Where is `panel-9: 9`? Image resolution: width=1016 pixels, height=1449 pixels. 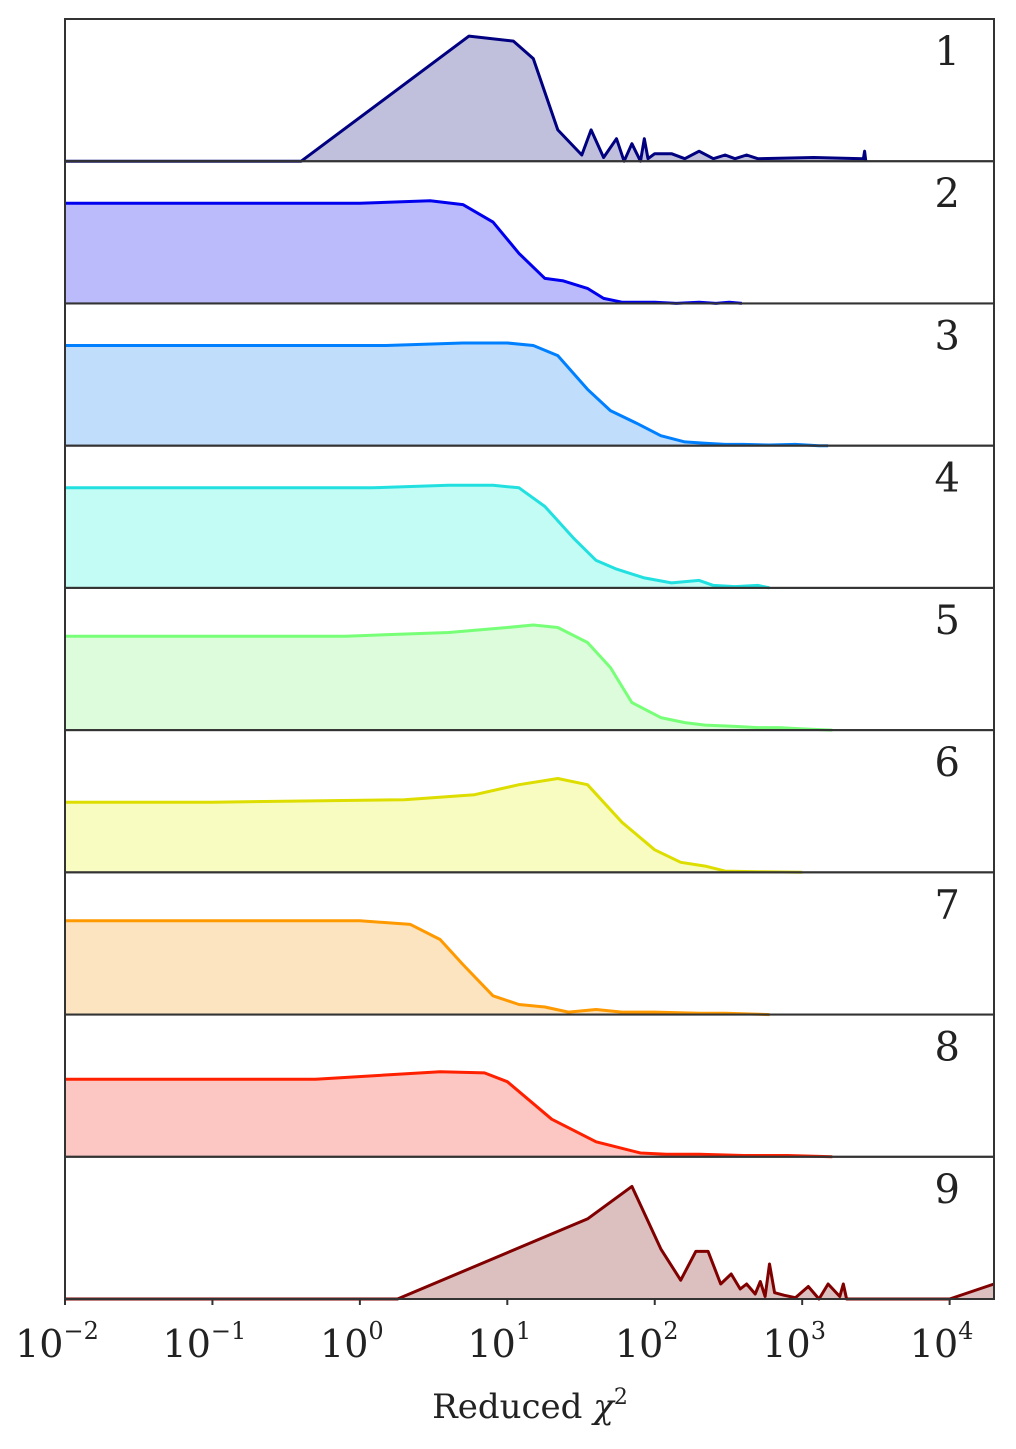
panel-9: 9 is located at coordinates (529, 1228).